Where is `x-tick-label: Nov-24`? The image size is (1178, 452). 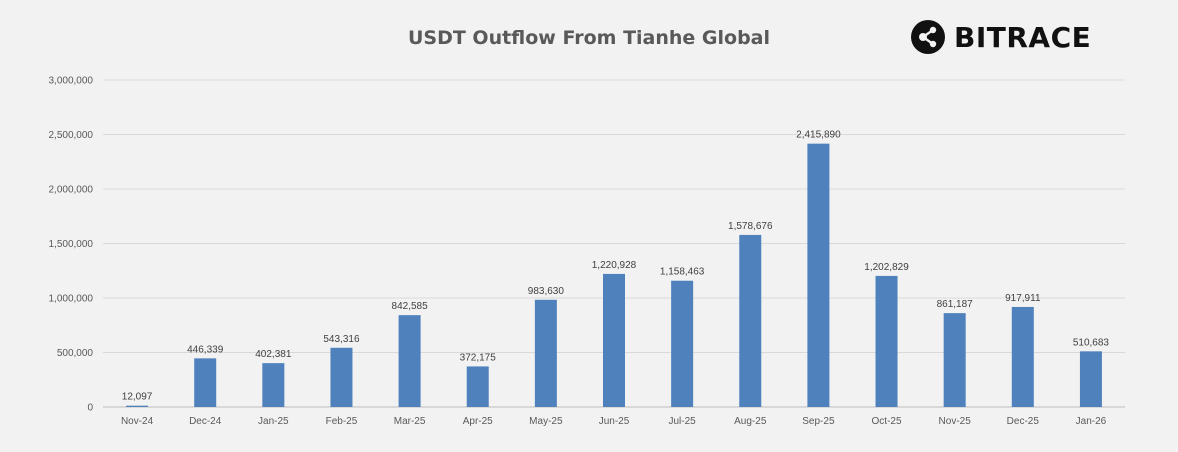 x-tick-label: Nov-24 is located at coordinates (137, 421).